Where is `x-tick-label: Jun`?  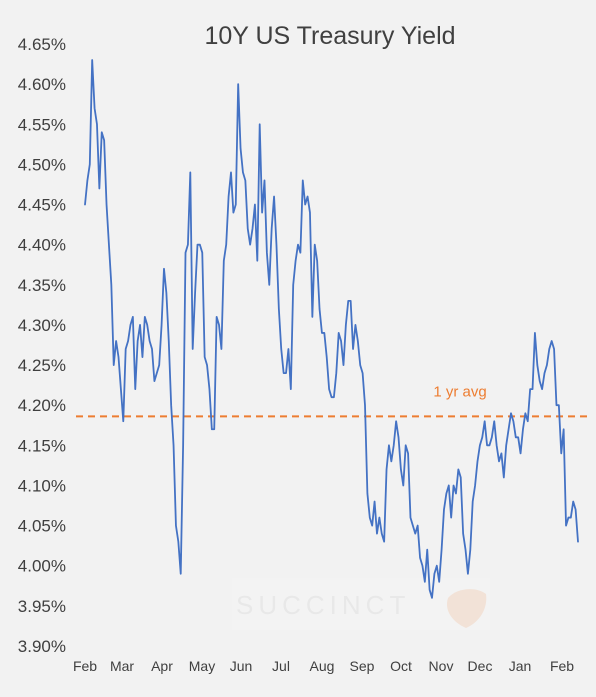
x-tick-label: Jun is located at coordinates (241, 666).